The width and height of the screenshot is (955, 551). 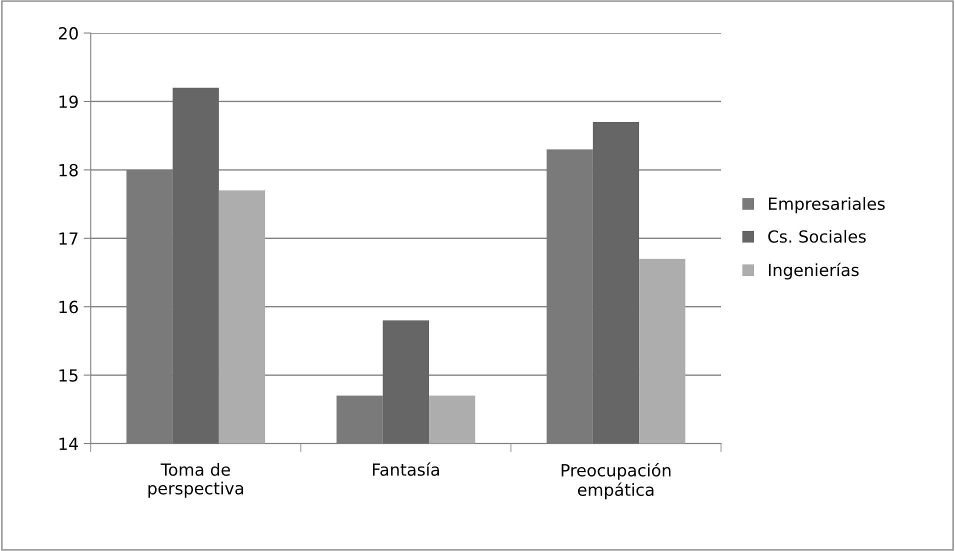 What do you see at coordinates (817, 236) in the screenshot?
I see `legend-label: Cs. Sociales` at bounding box center [817, 236].